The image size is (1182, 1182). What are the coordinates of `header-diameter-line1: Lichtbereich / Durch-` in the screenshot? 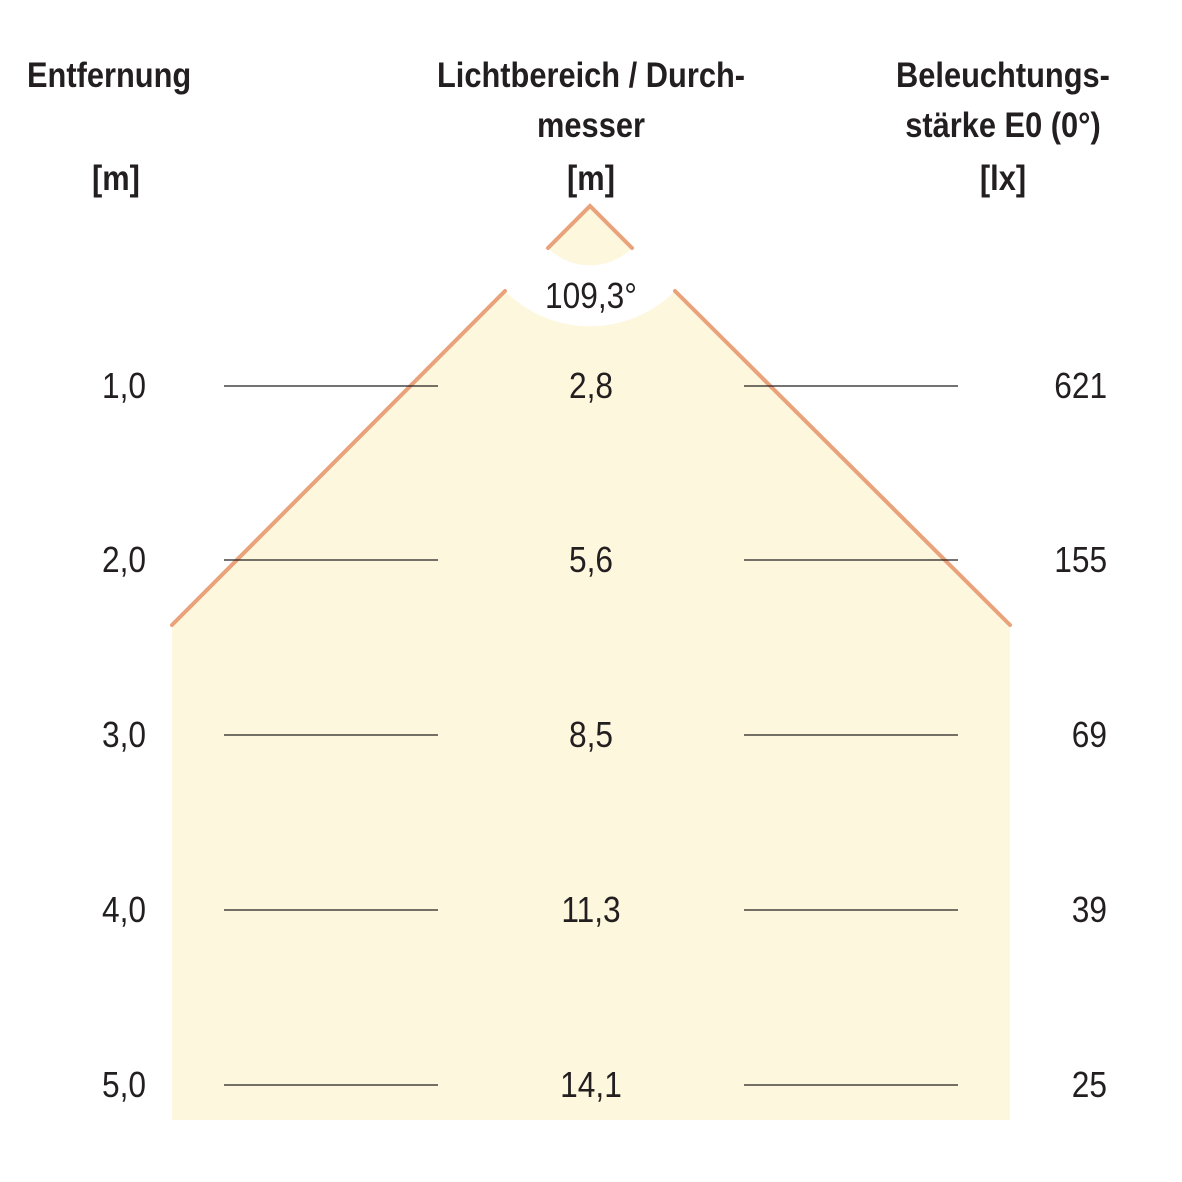 It's located at (591, 75).